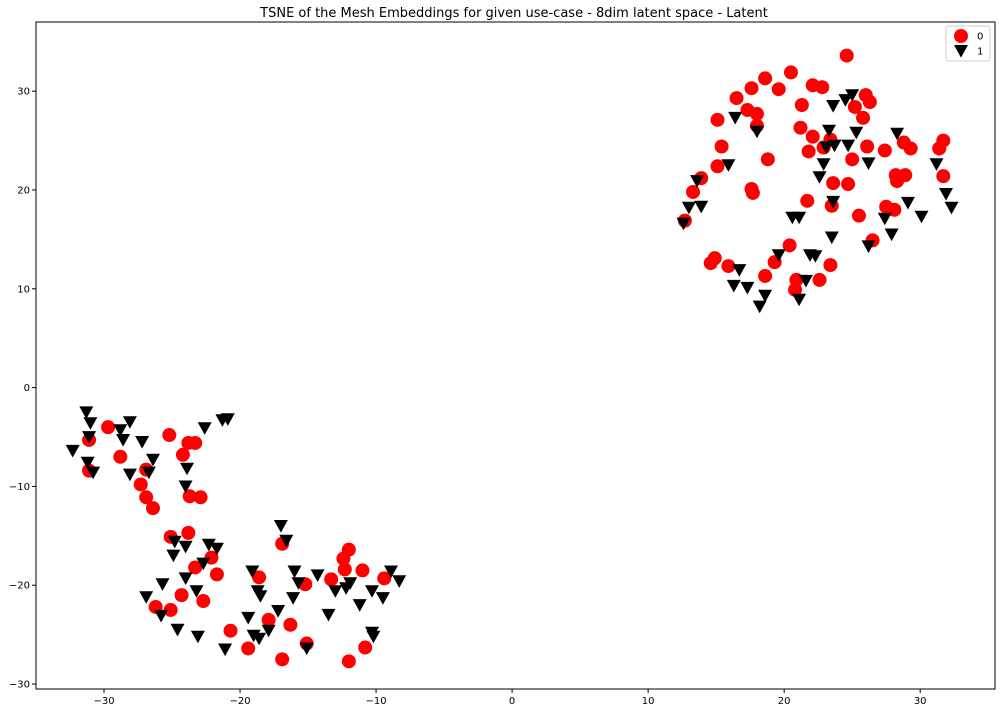 This screenshot has height=712, width=1000. Describe the element at coordinates (980, 52) in the screenshot. I see `legend-label-1: 1` at that location.